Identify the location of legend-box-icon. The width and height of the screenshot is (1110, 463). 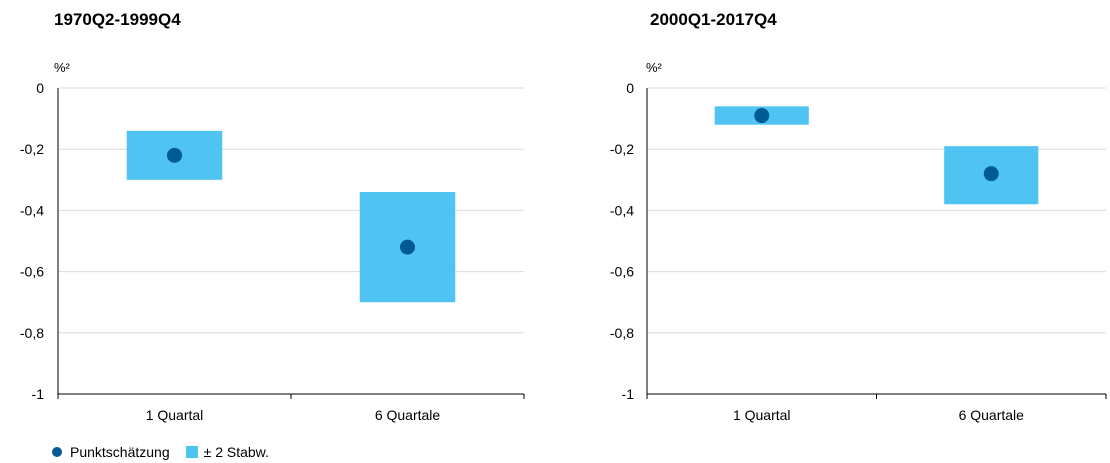
(191, 452).